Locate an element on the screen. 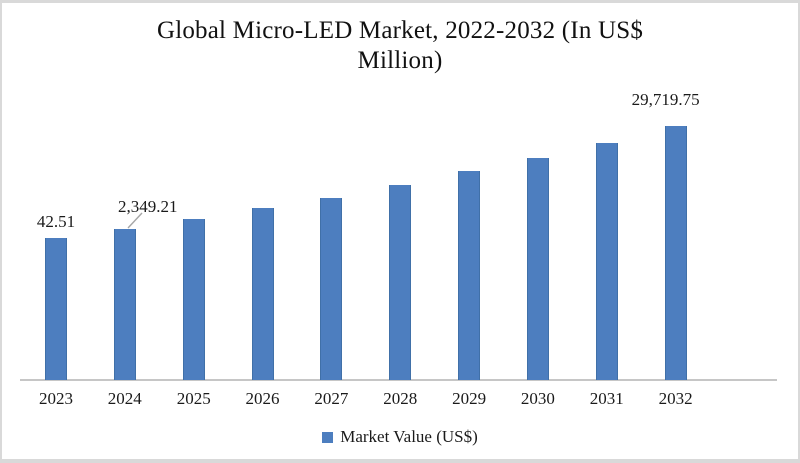  x-axis-label-2025: 2025 is located at coordinates (193, 398).